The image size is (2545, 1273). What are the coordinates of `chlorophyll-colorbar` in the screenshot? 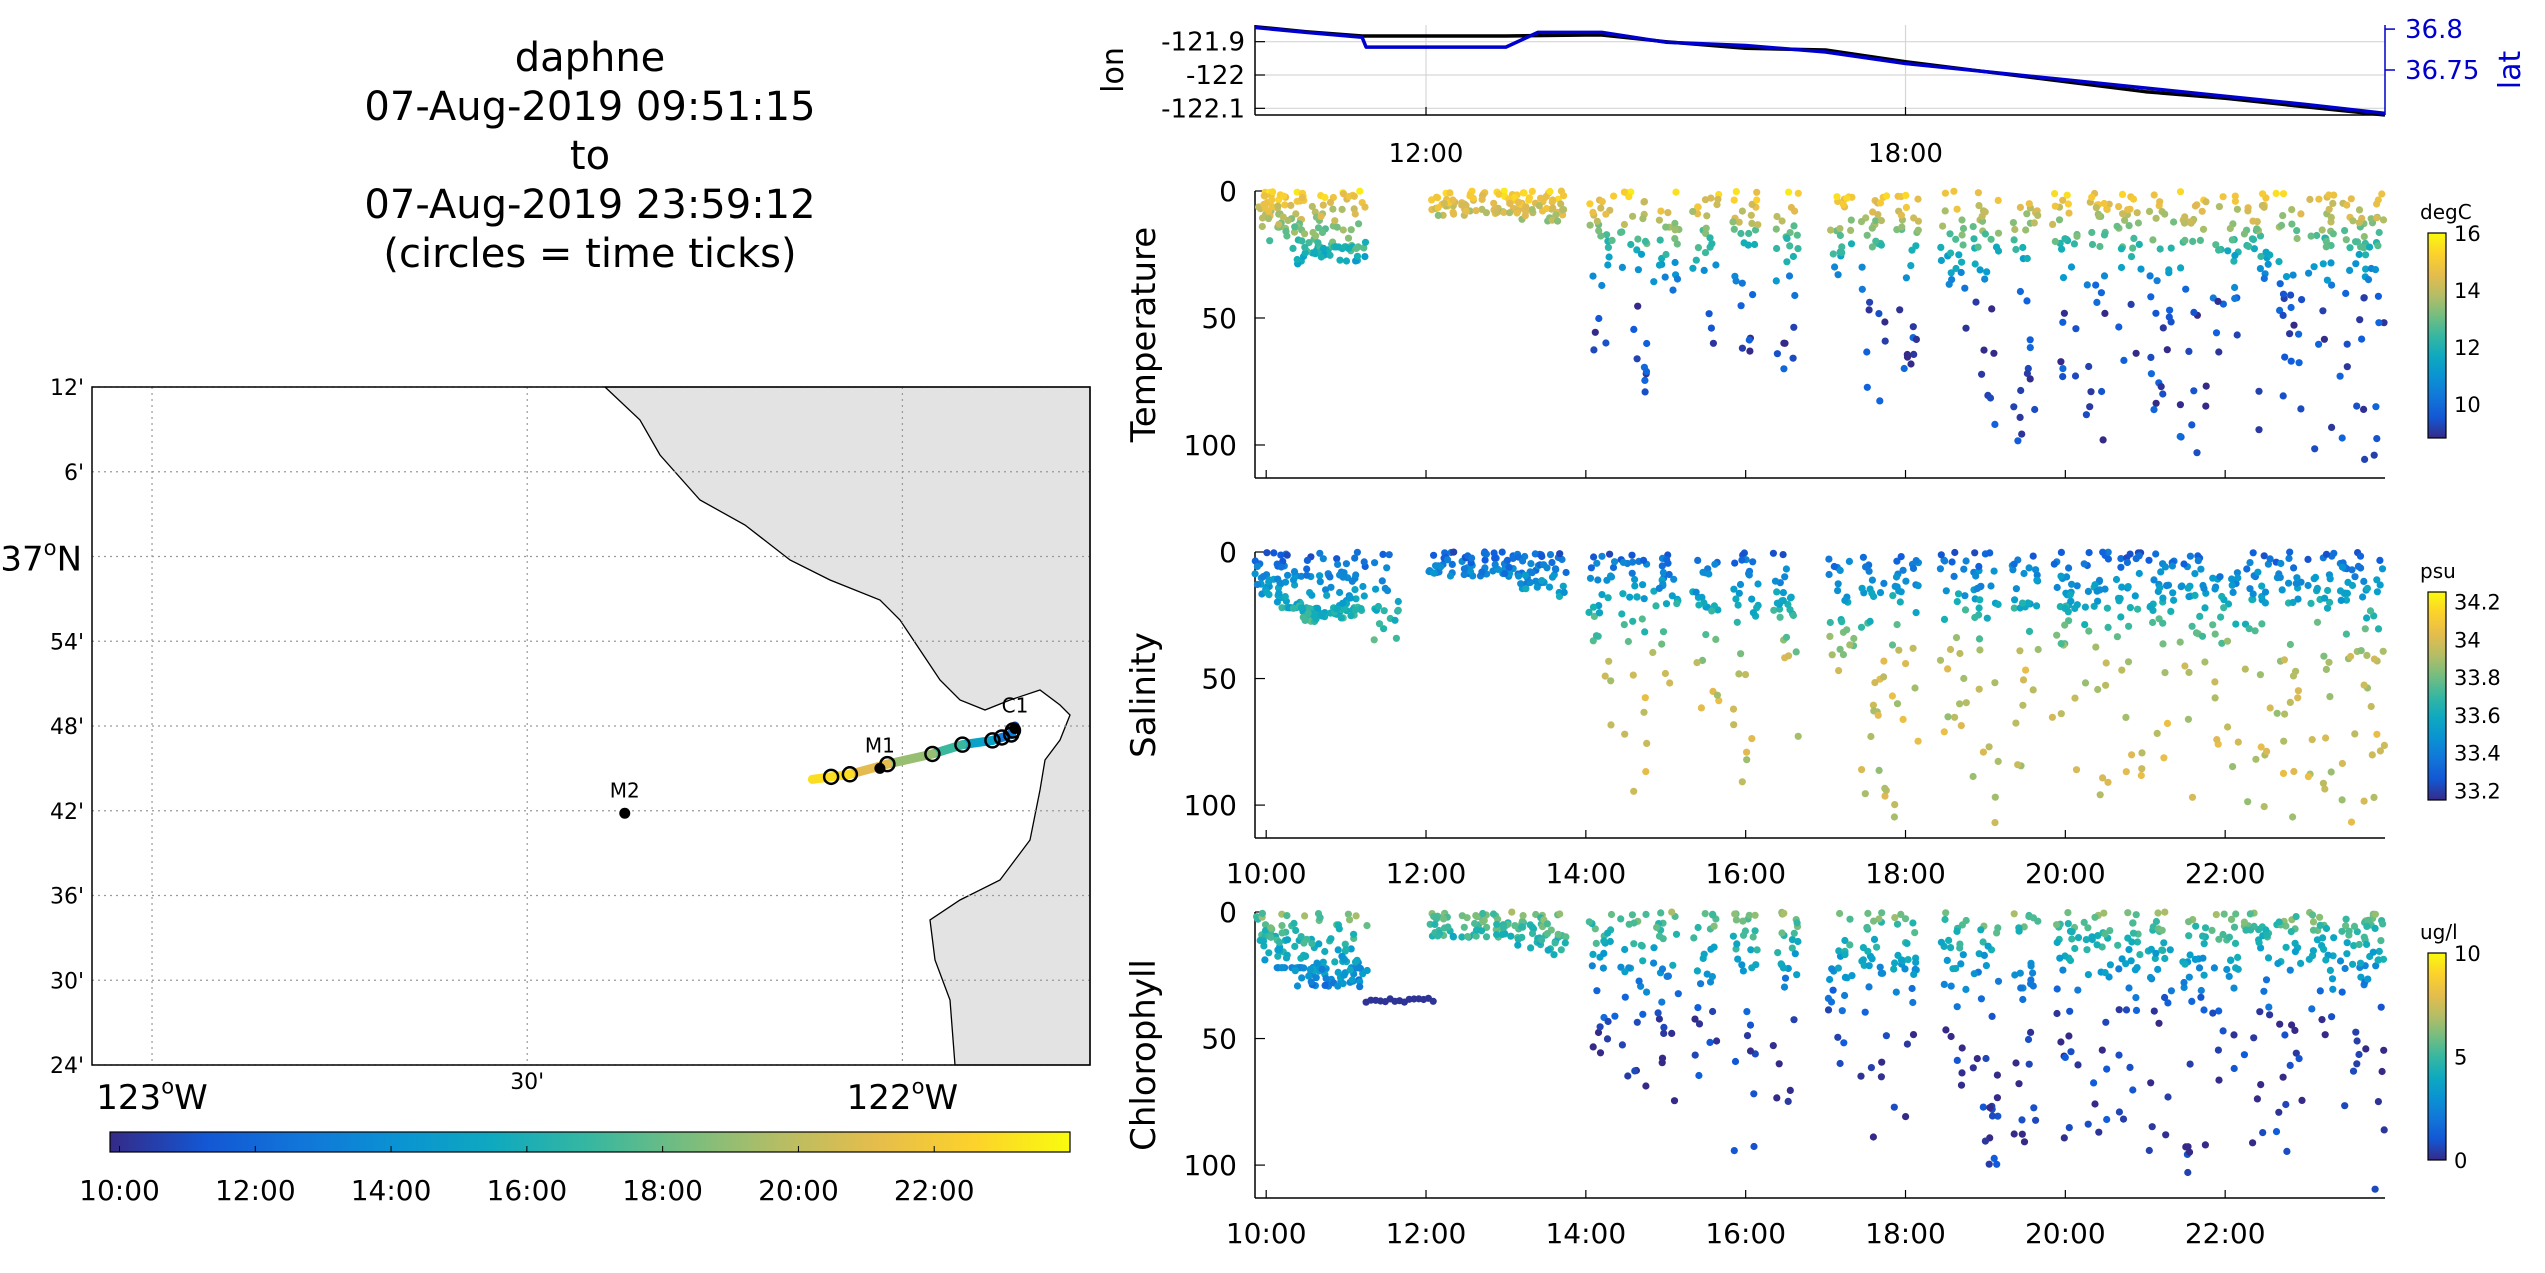 It's located at (2437, 1056).